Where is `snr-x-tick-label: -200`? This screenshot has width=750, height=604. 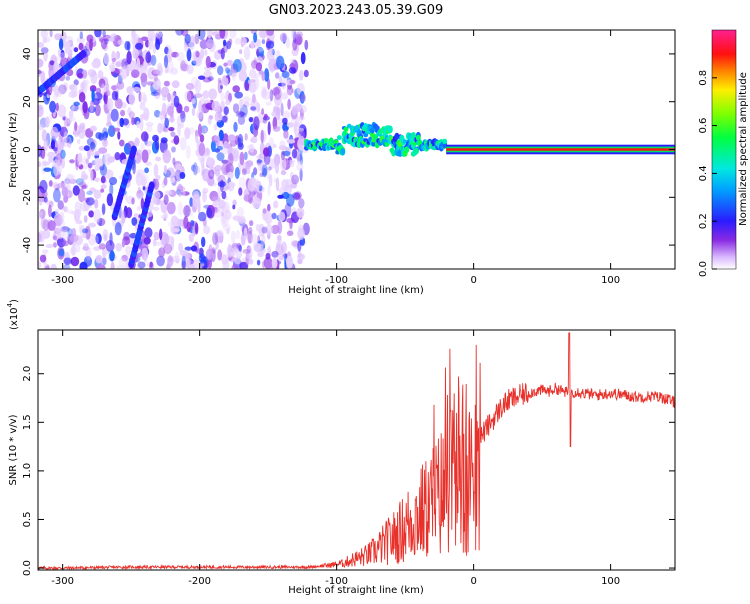 snr-x-tick-label: -200 is located at coordinates (199, 581).